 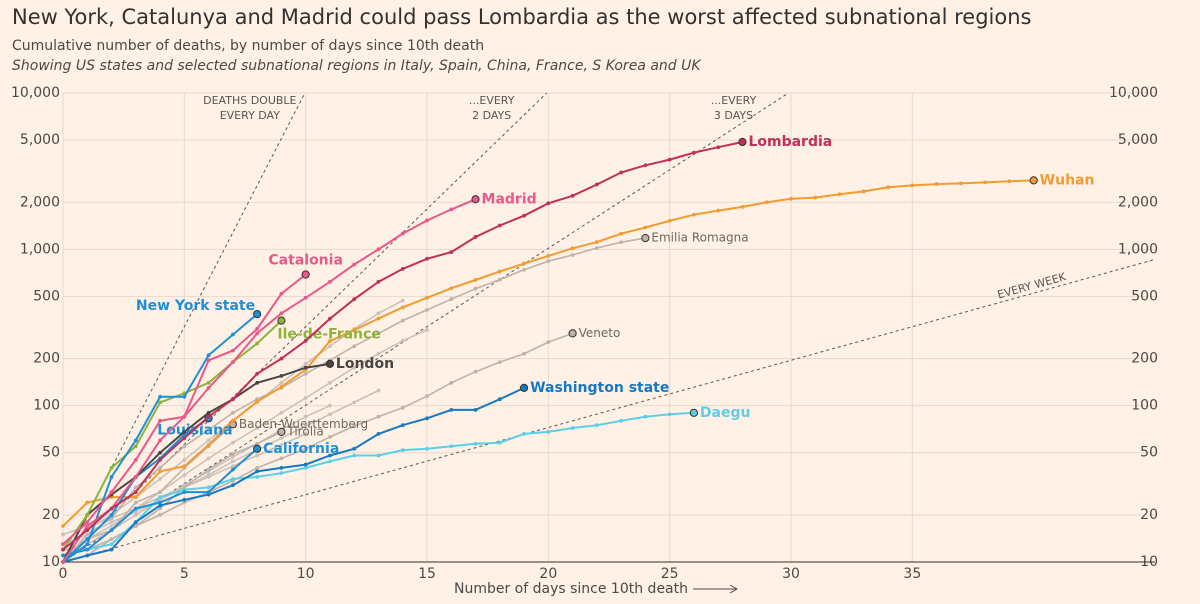 I want to click on series-label: Emilia Romagna, so click(x=699, y=238).